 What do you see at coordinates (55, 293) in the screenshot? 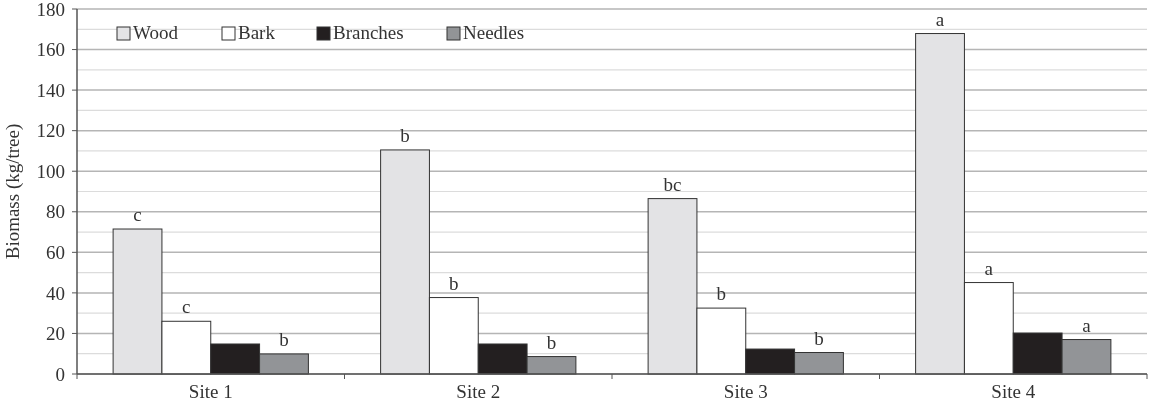
I see `y-tick-label: 40` at bounding box center [55, 293].